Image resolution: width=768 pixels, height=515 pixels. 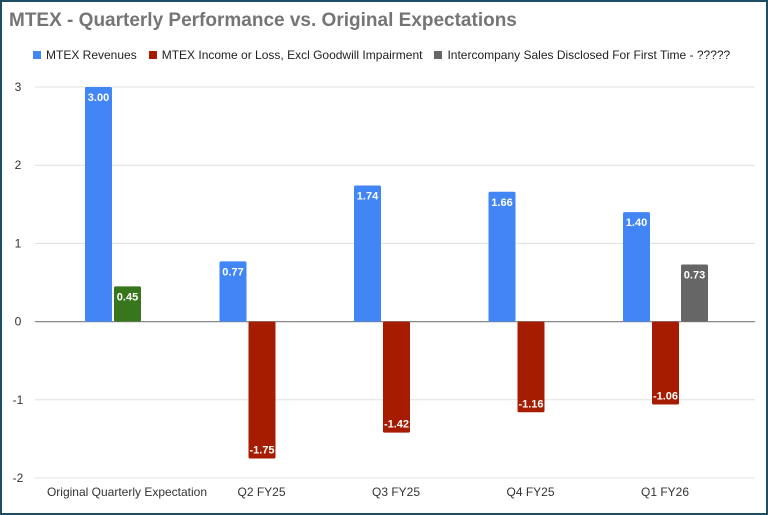 I want to click on x-tick-label: Q3 FY25, so click(x=396, y=492).